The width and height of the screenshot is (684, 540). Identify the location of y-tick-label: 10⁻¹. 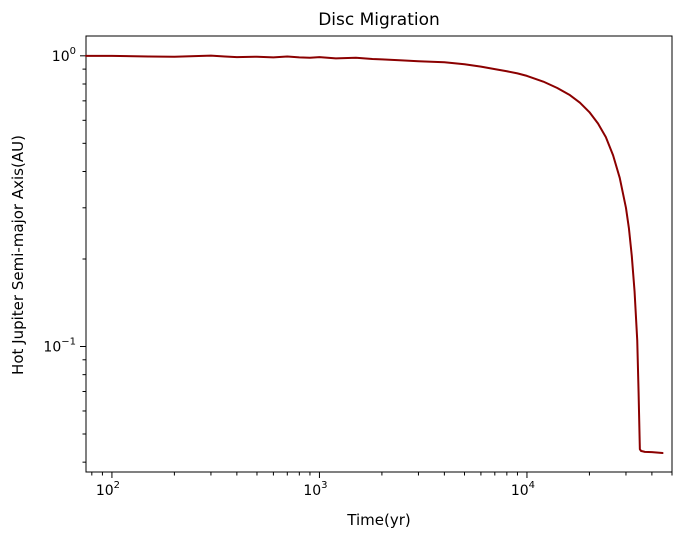
(59, 345).